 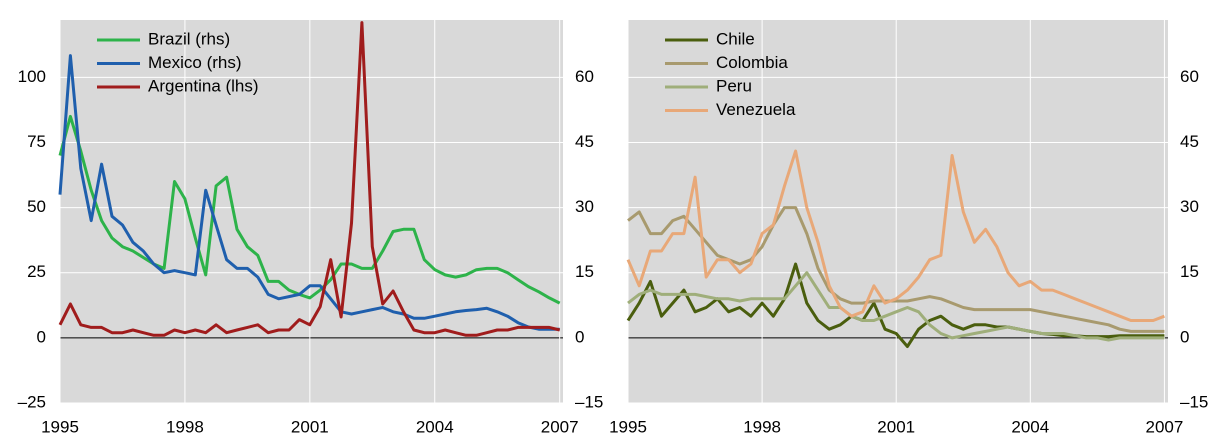 What do you see at coordinates (32, 401) in the screenshot?
I see `y-tick-label: –25` at bounding box center [32, 401].